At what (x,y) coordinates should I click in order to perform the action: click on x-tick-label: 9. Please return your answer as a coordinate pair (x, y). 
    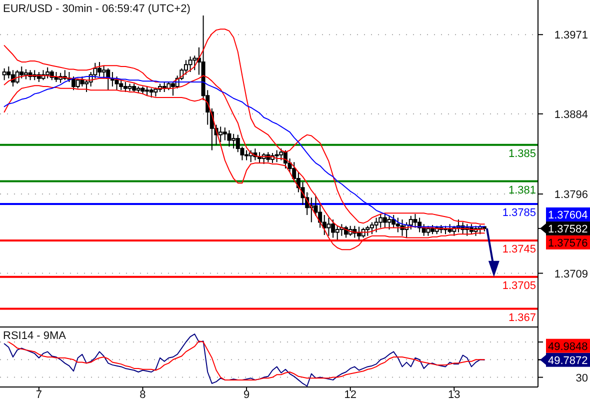
    Looking at the image, I should click on (246, 394).